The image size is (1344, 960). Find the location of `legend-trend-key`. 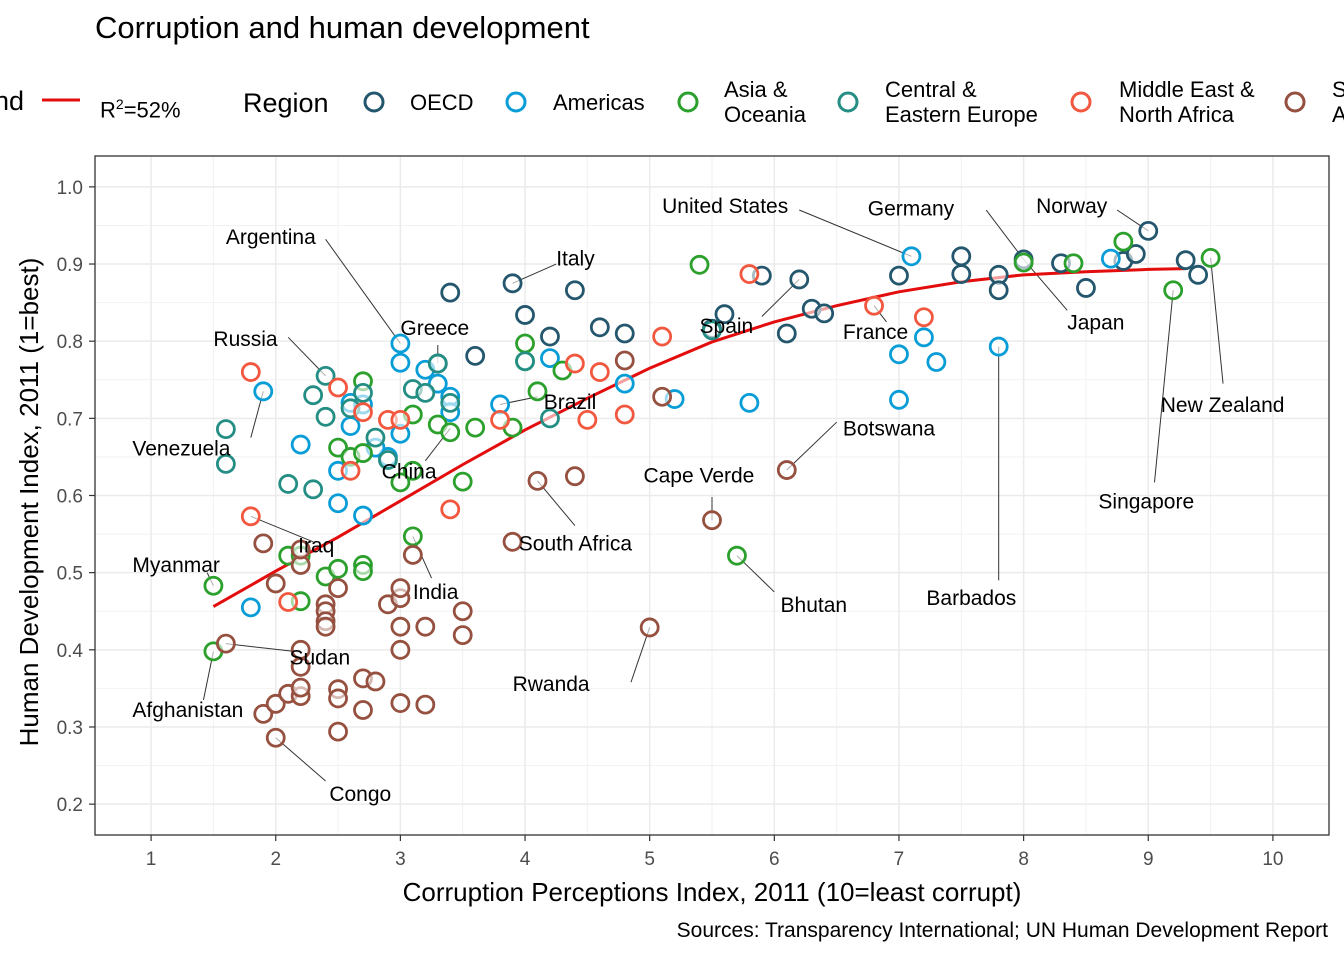

legend-trend-key is located at coordinates (61, 100).